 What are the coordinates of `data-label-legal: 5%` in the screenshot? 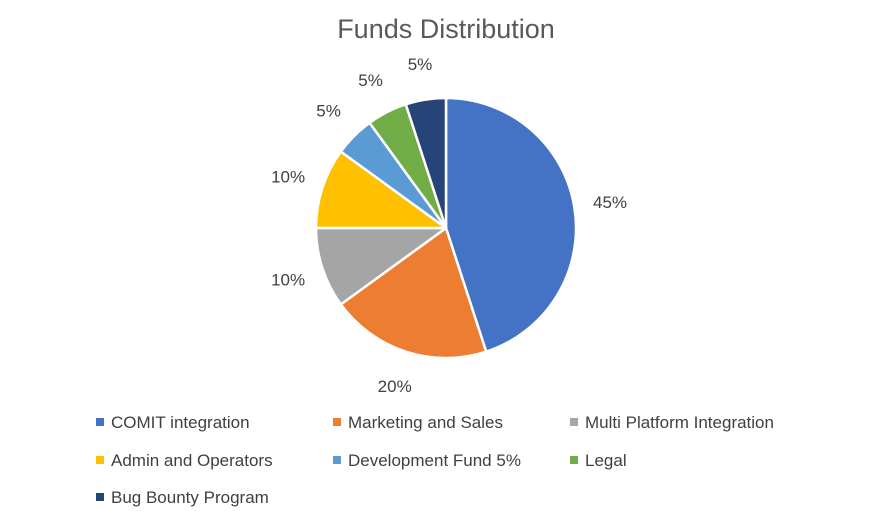 It's located at (370, 80).